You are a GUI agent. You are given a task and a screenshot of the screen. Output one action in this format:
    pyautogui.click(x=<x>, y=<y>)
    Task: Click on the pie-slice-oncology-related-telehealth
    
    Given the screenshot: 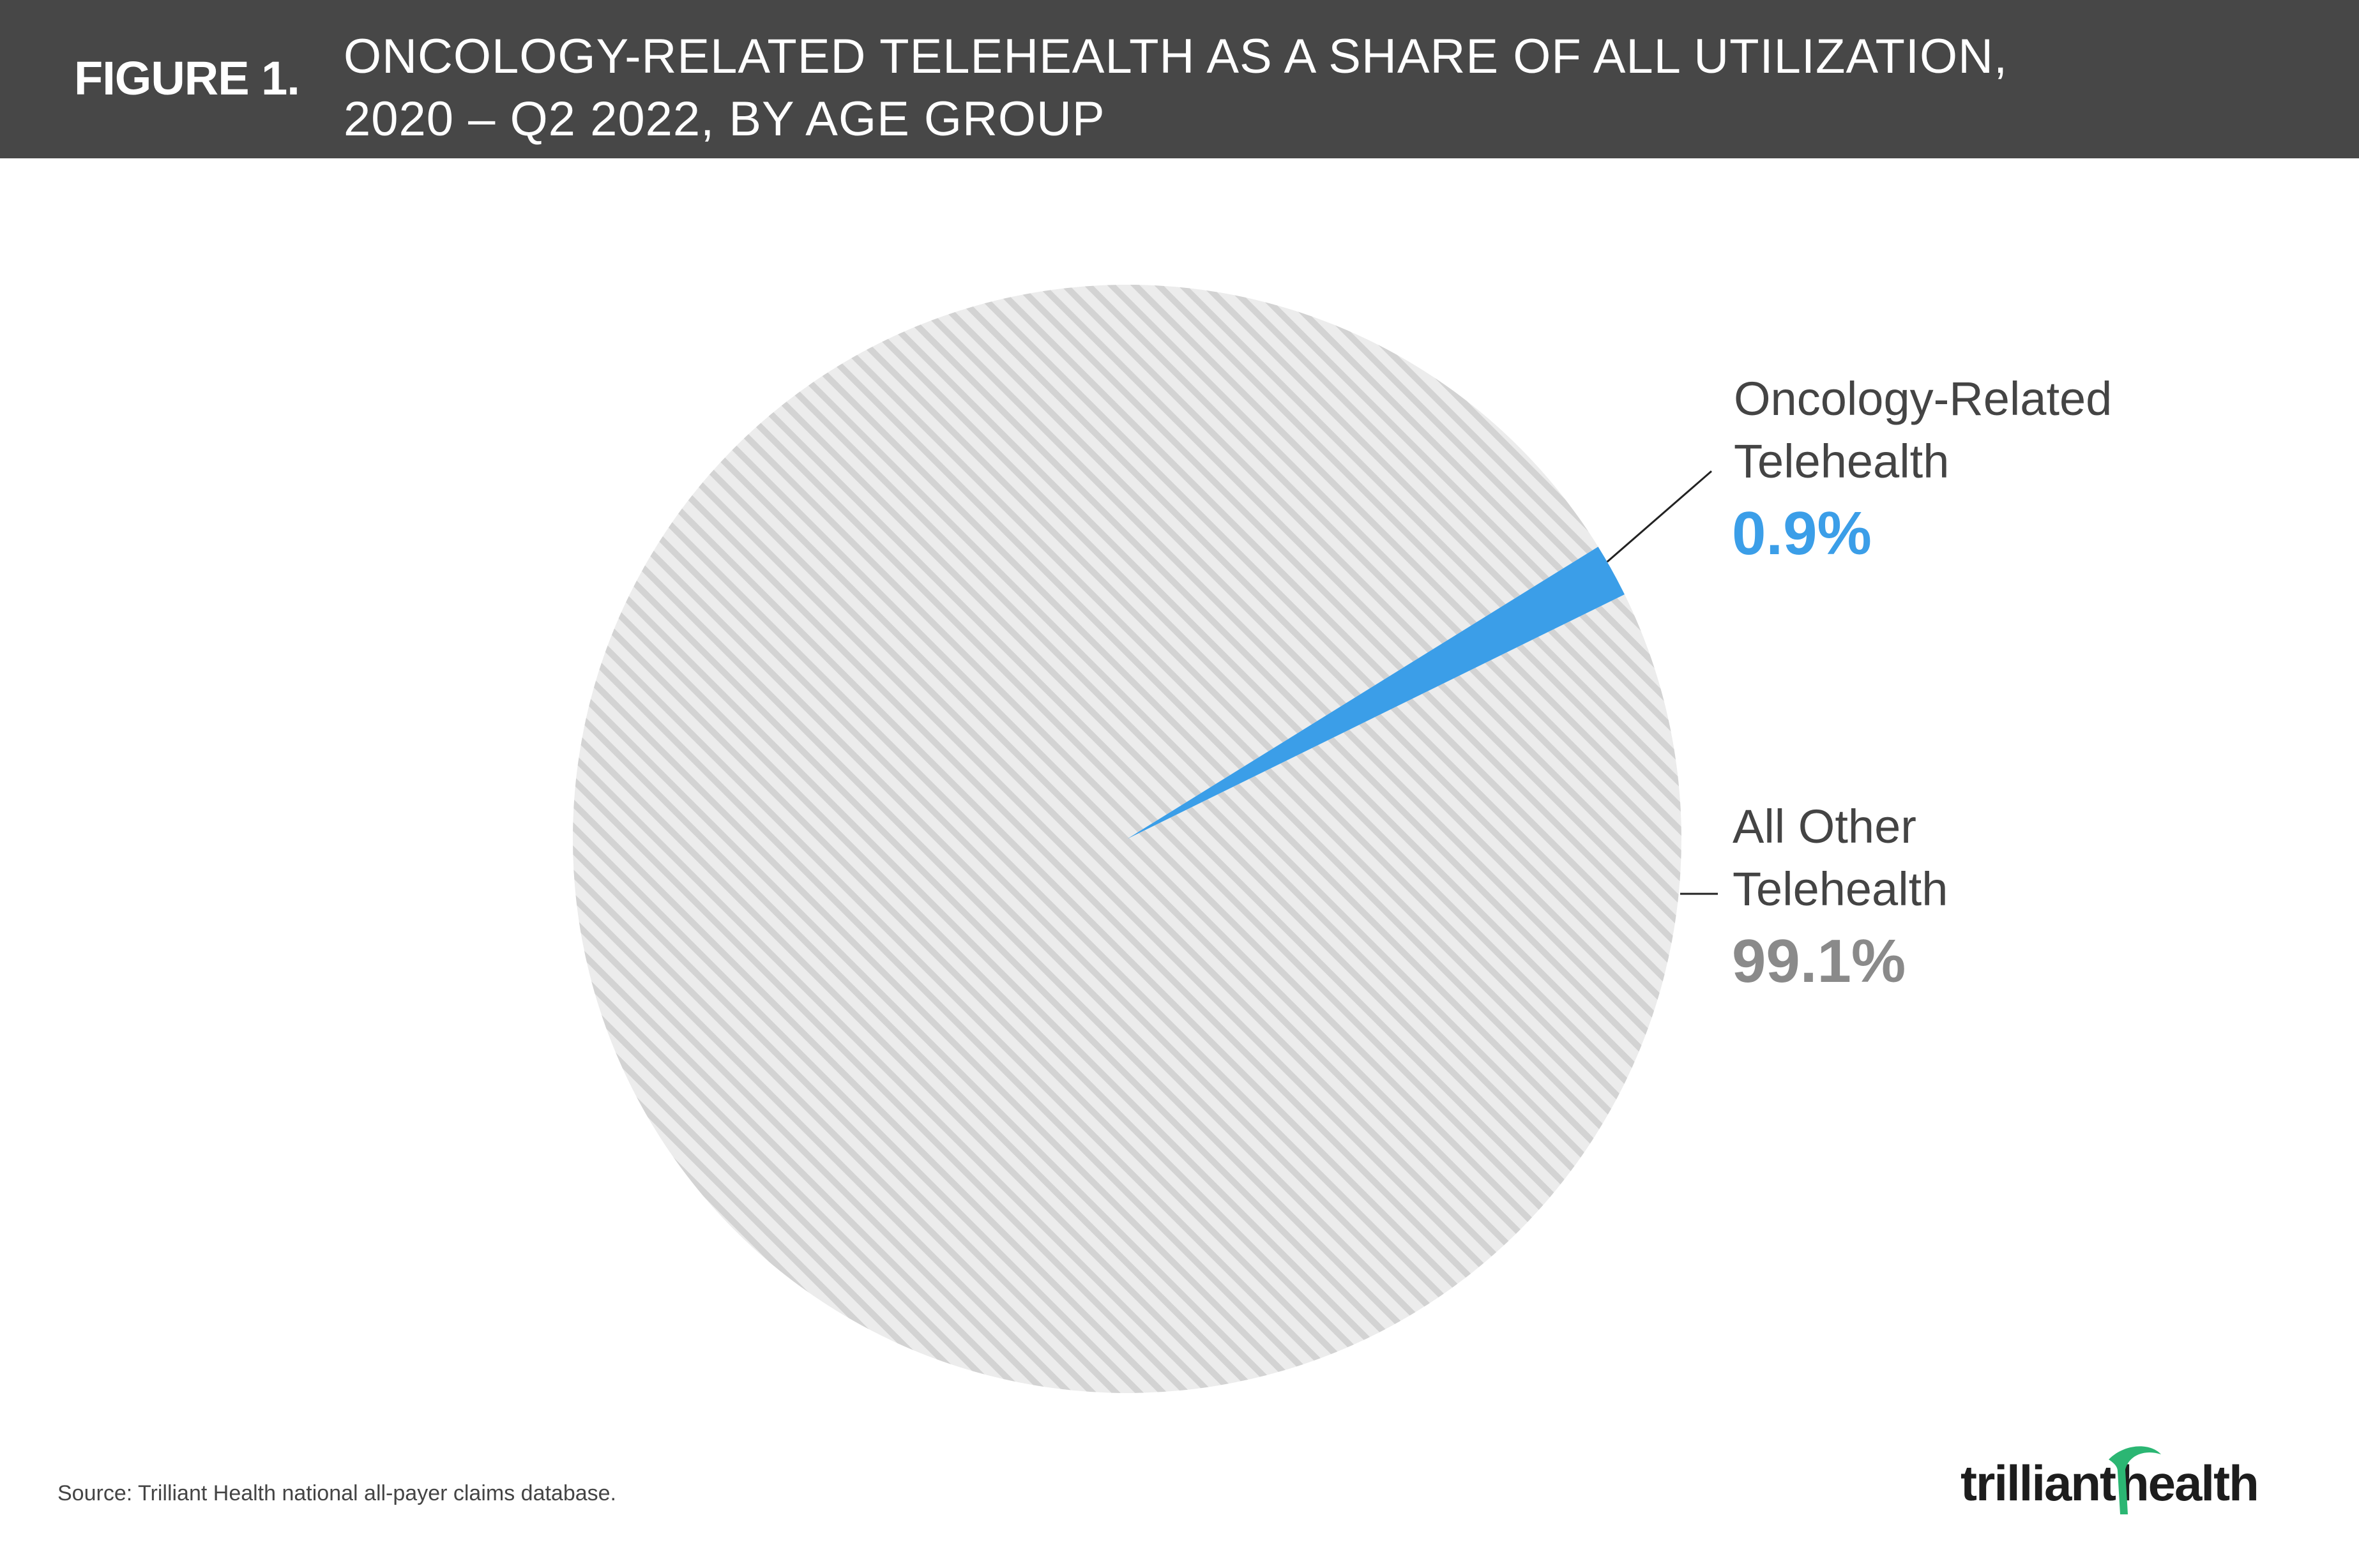 What is the action you would take?
    pyautogui.click(x=1376, y=693)
    